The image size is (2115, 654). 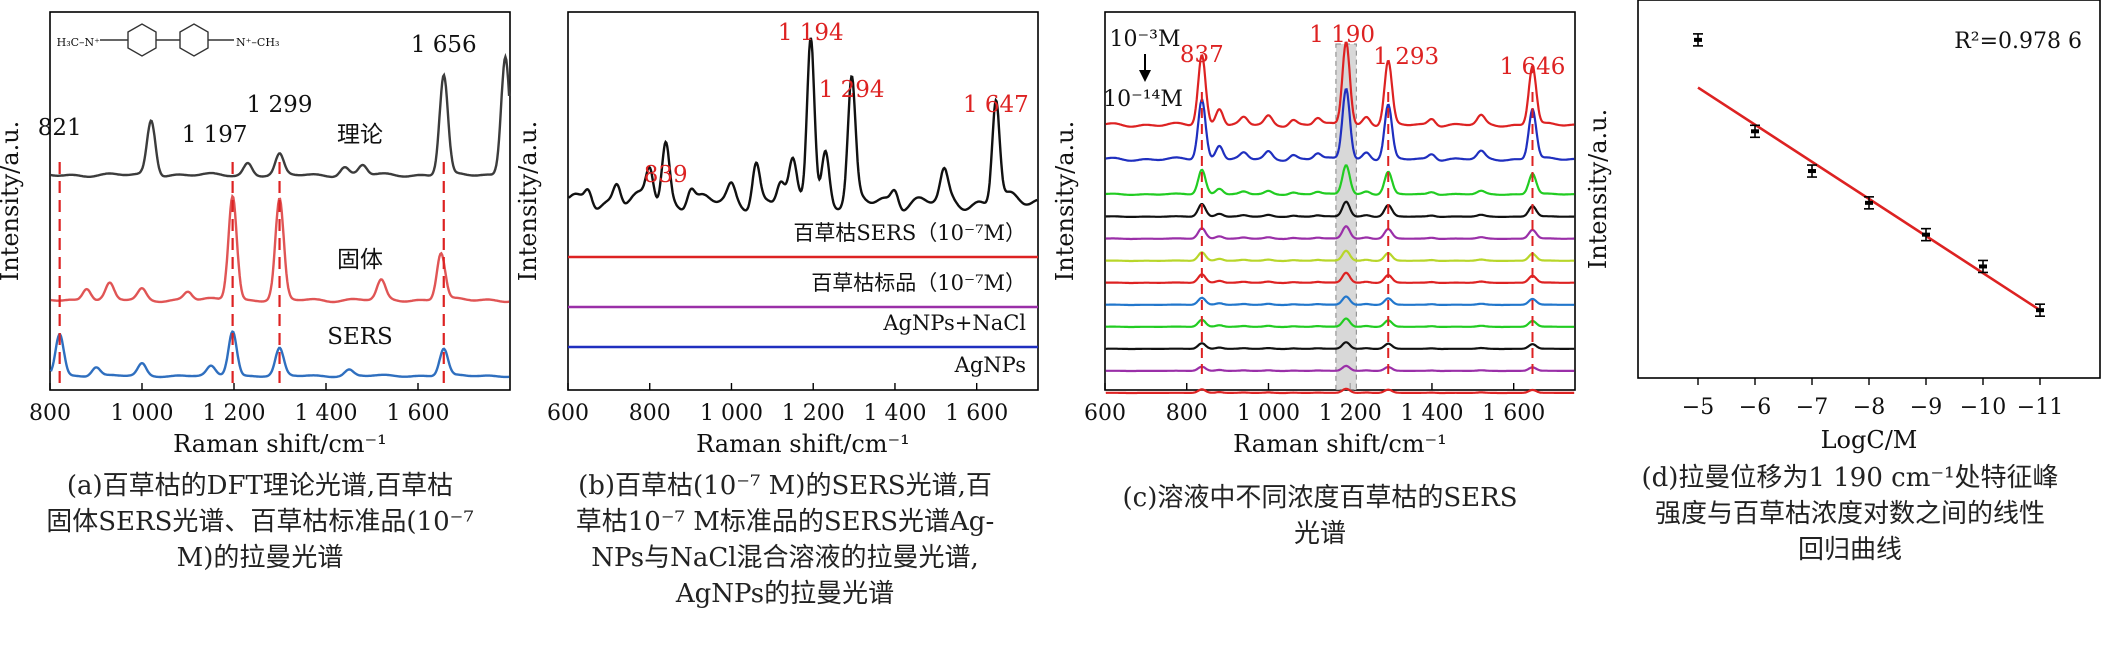 I want to click on panel-a-peak-label: 821, so click(x=60, y=128).